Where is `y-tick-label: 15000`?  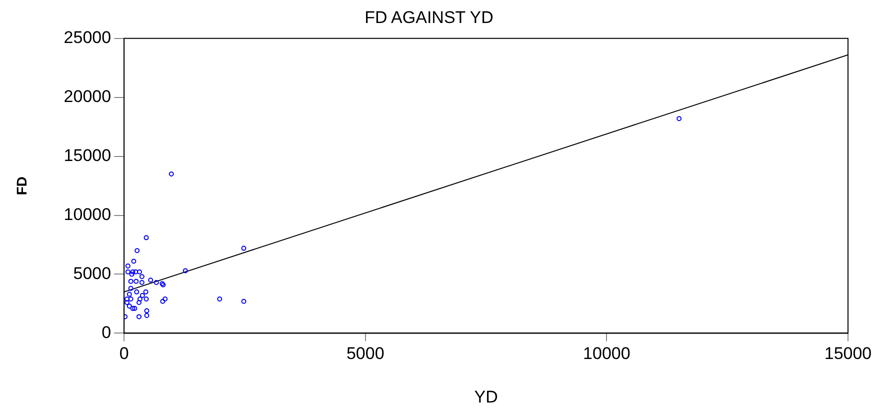
y-tick-label: 15000 is located at coordinates (88, 156).